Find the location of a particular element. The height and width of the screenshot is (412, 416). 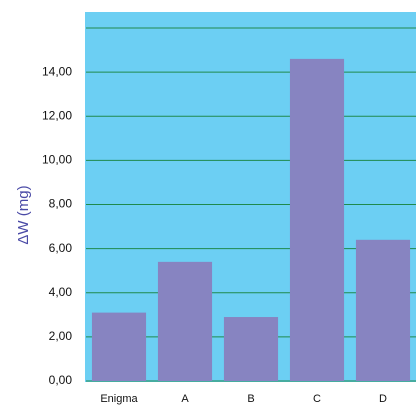

x-tick-label: B is located at coordinates (250, 399).